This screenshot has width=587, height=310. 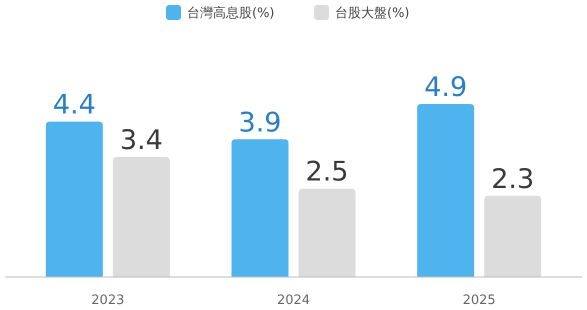 What do you see at coordinates (293, 300) in the screenshot?
I see `x-tick-label: 2024` at bounding box center [293, 300].